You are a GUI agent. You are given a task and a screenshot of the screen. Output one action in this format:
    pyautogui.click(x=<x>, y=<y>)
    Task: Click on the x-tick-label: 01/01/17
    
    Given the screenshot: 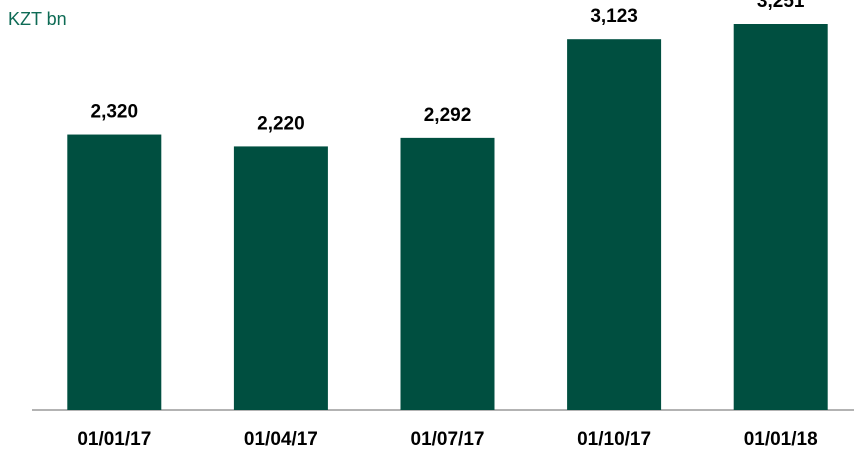 What is the action you would take?
    pyautogui.click(x=114, y=439)
    